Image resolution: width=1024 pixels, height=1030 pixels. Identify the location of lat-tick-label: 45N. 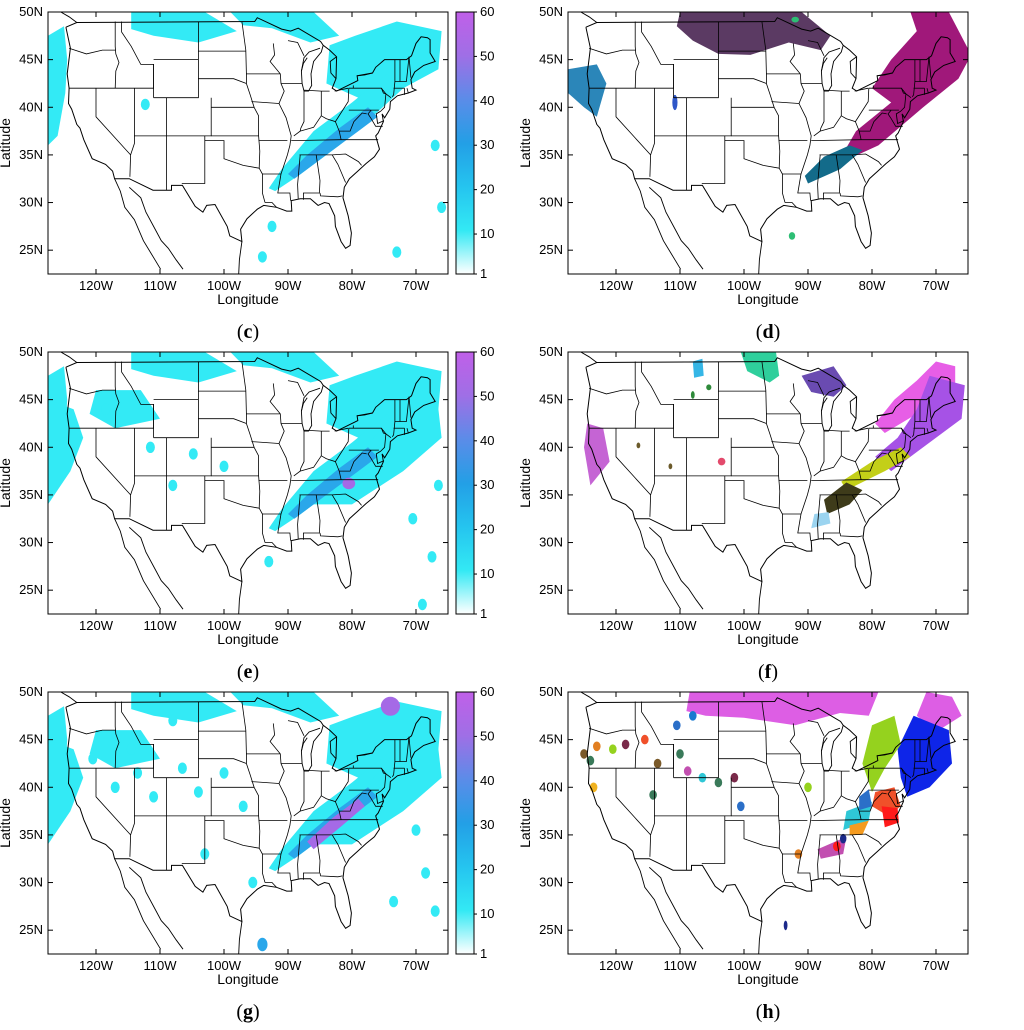
(31, 739).